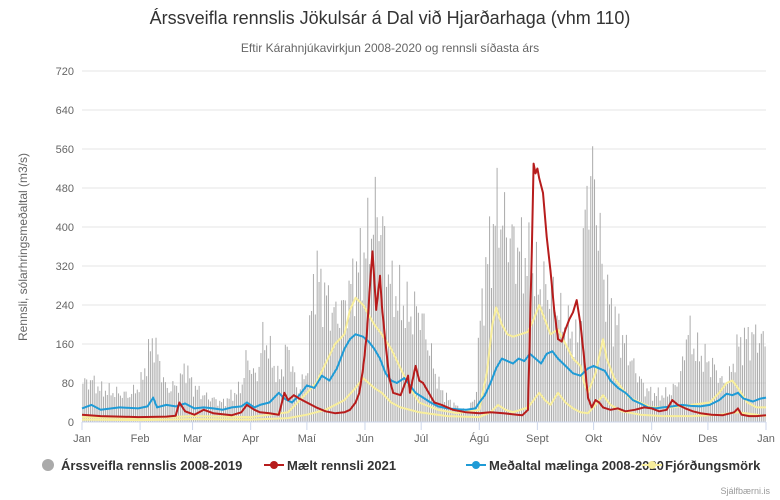 This screenshot has width=780, height=500. What do you see at coordinates (65, 111) in the screenshot?
I see `y-tick-label: 640` at bounding box center [65, 111].